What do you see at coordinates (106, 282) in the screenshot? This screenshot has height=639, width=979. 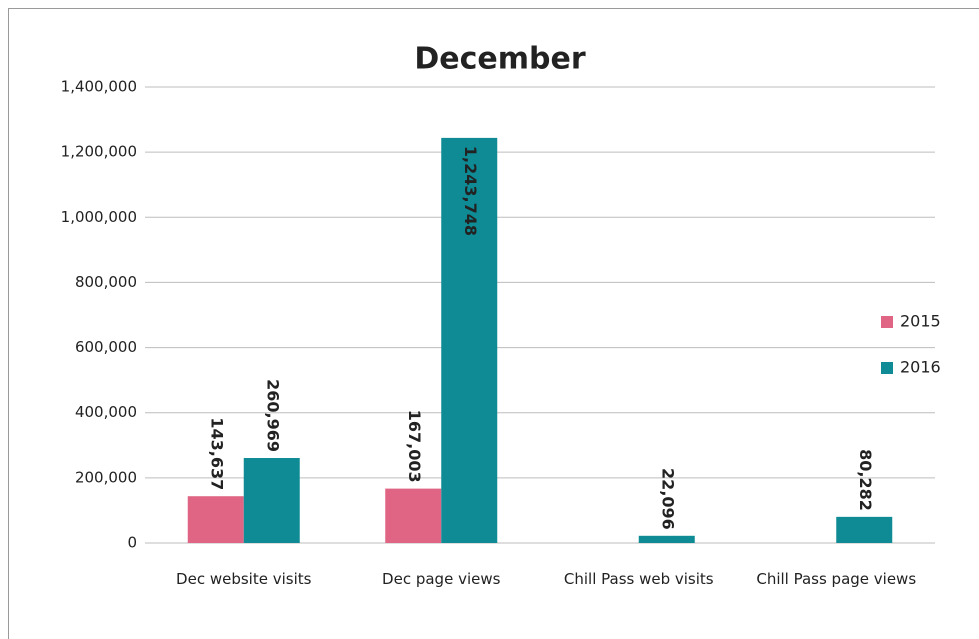 I see `y-tick-label: 800,000` at bounding box center [106, 282].